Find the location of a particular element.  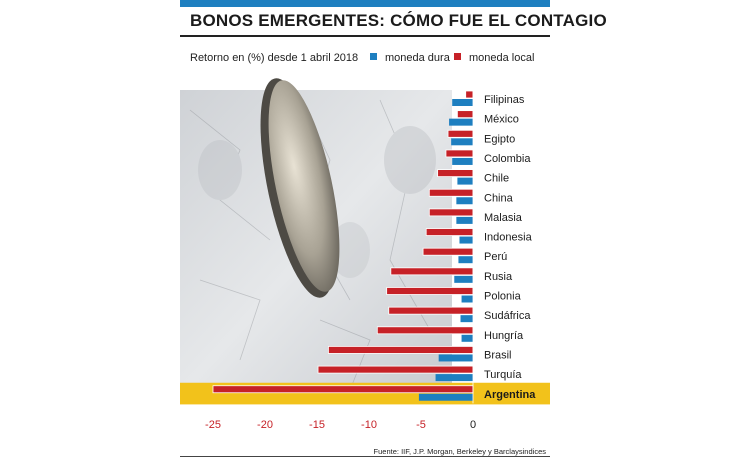

bar-local-rusia is located at coordinates (432, 271).